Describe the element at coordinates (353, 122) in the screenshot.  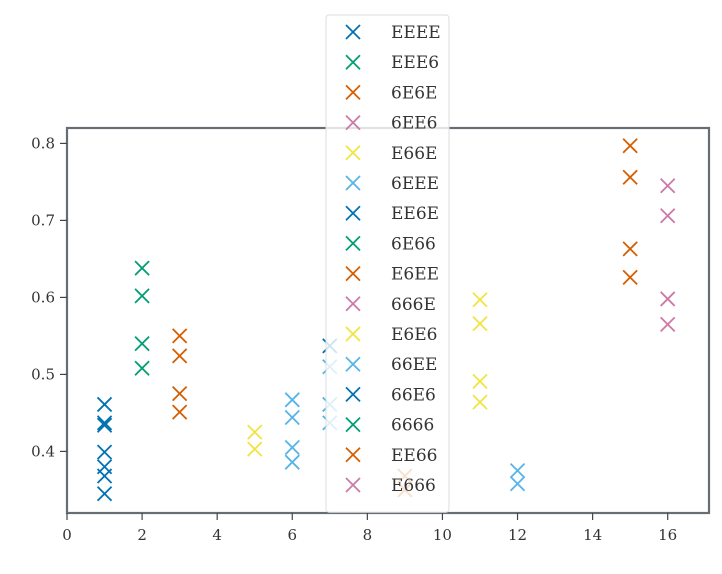
I see `legend-marker-6ee6` at that location.